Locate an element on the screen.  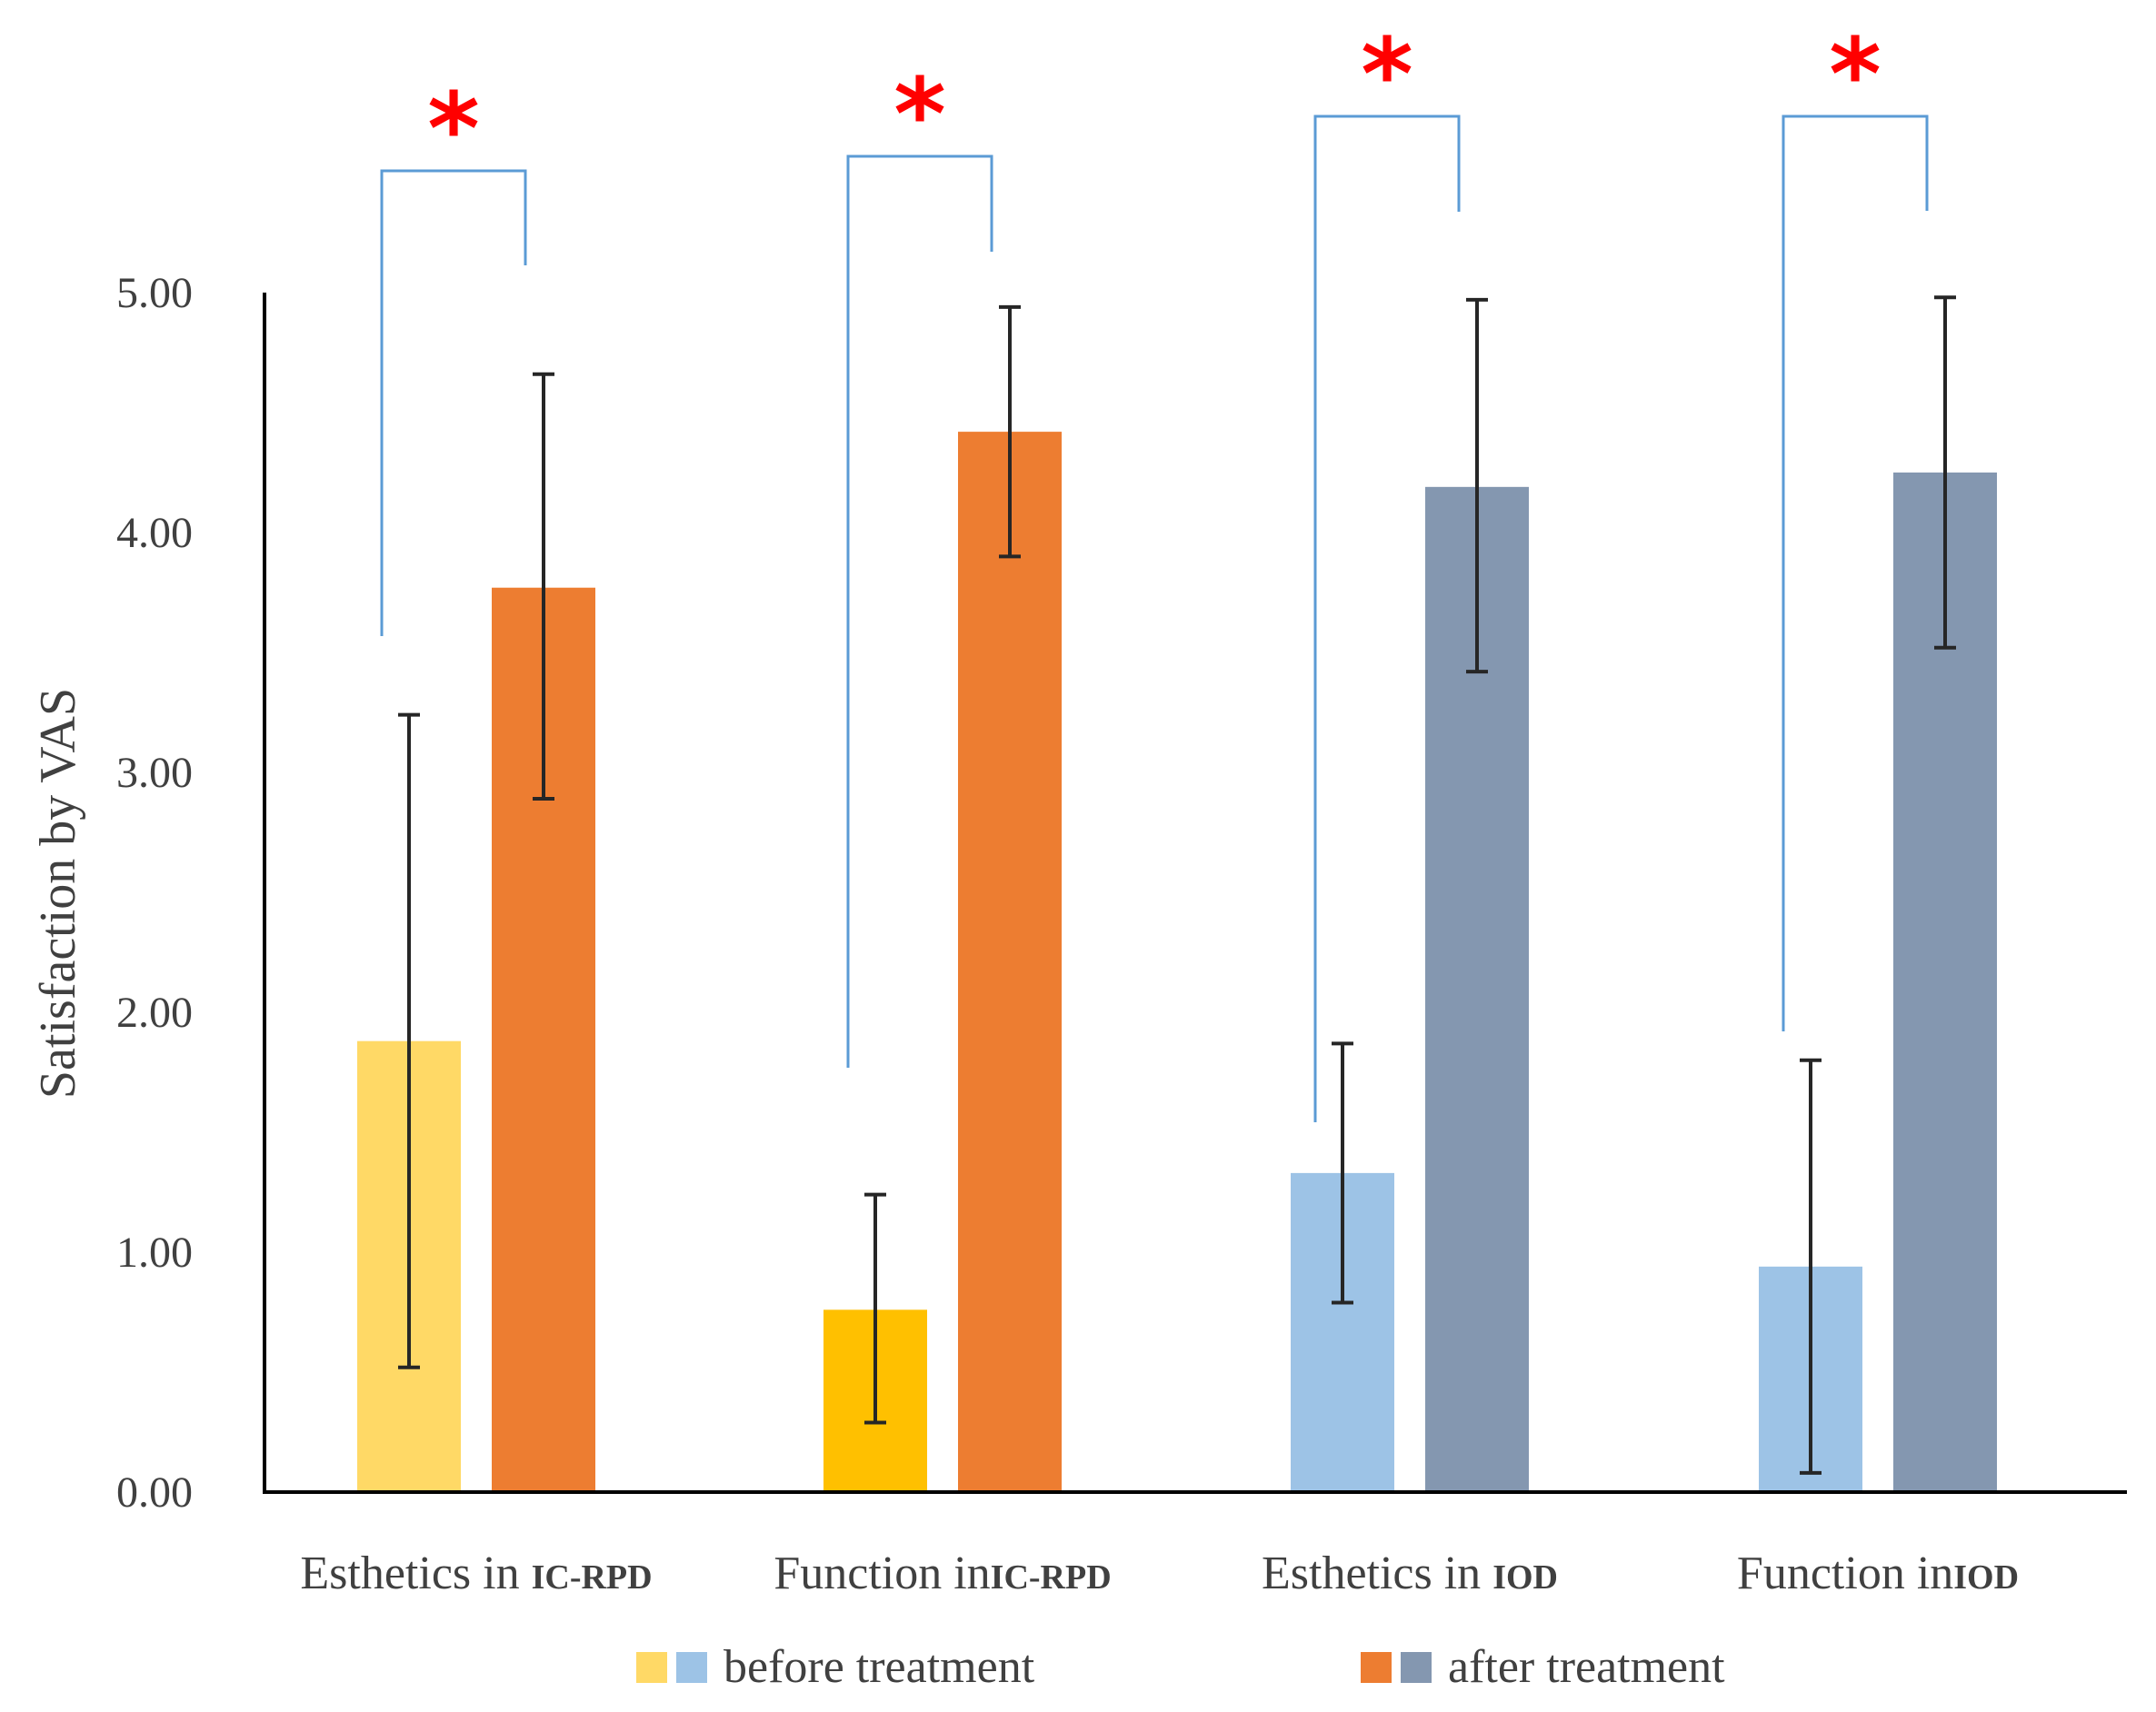
y-tick-label: 4.00 is located at coordinates (154, 533).